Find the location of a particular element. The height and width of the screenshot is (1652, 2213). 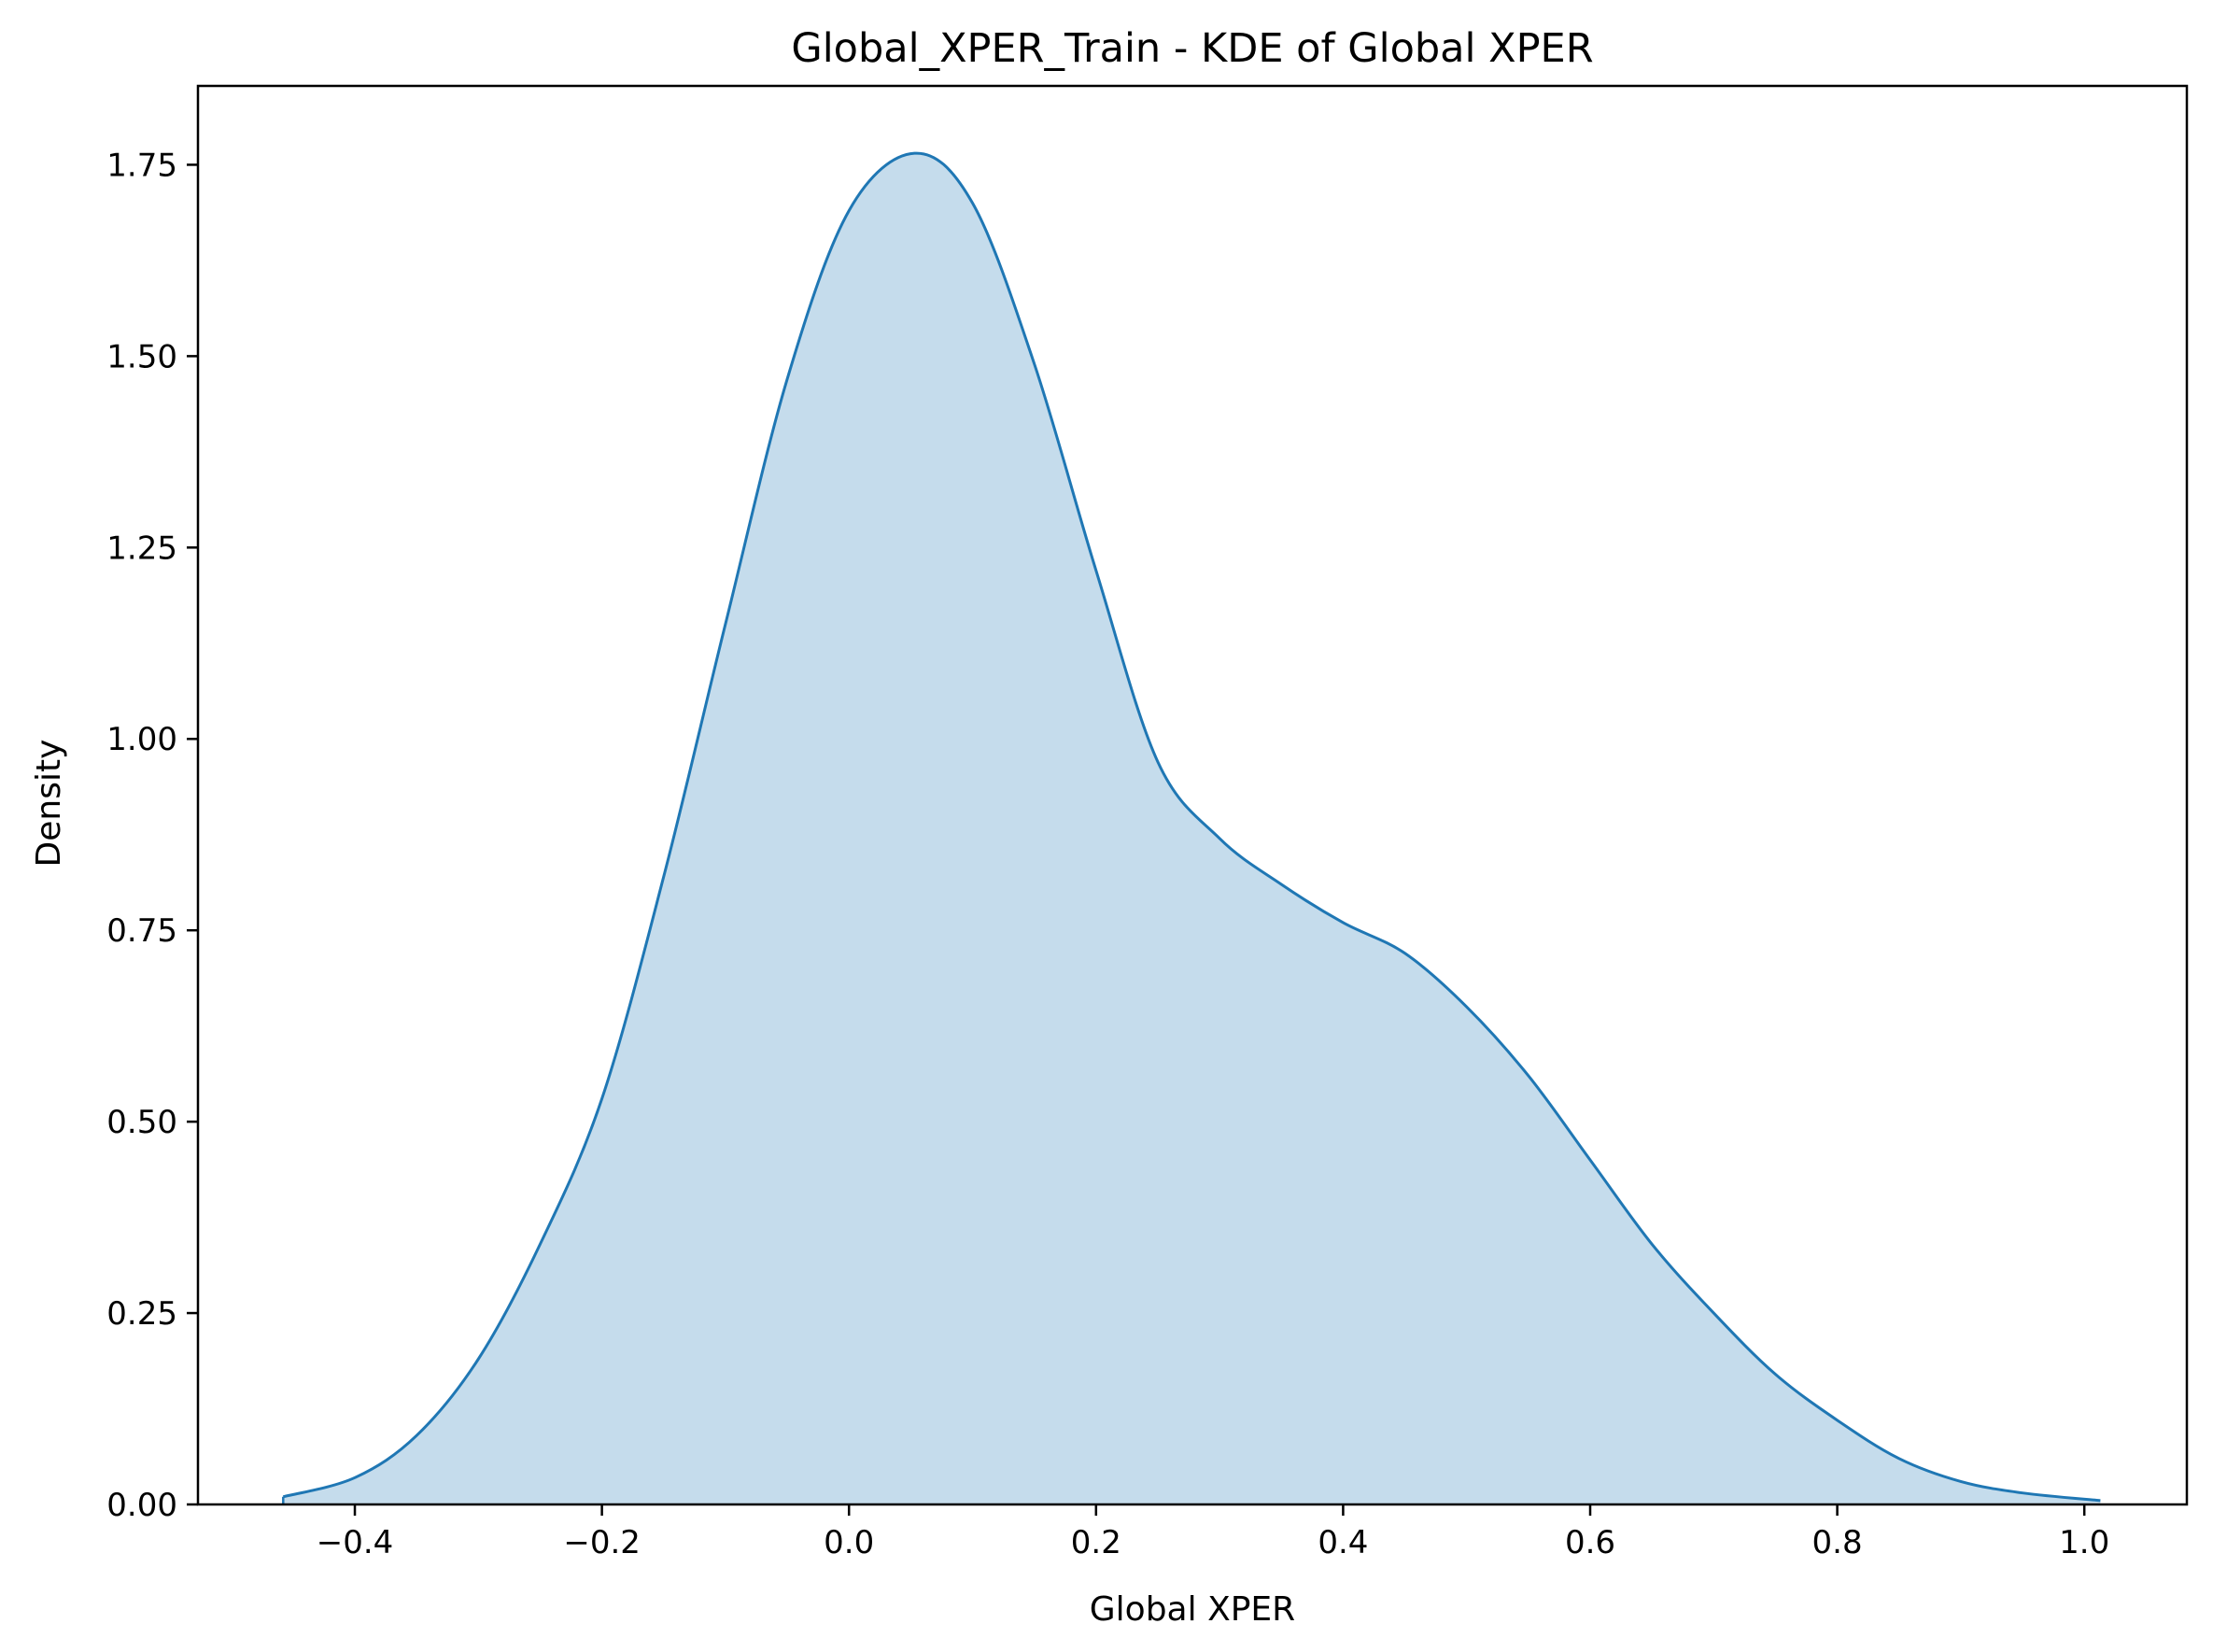

x-tick-label: 0.8 is located at coordinates (1838, 1542).